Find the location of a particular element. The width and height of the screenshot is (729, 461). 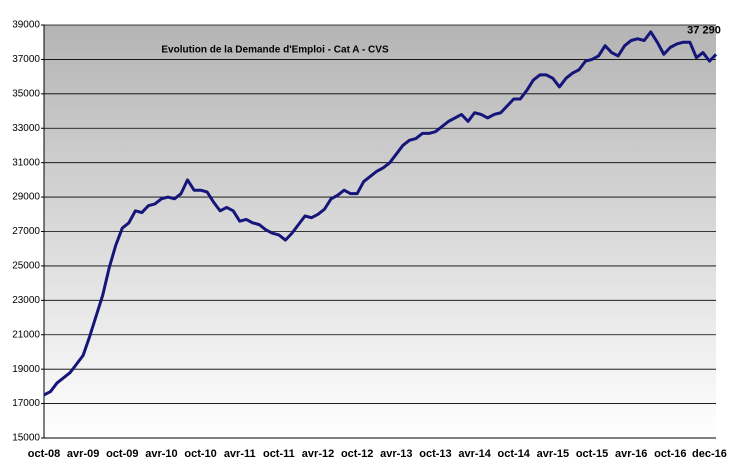

annotation: 37 290 is located at coordinates (704, 30).